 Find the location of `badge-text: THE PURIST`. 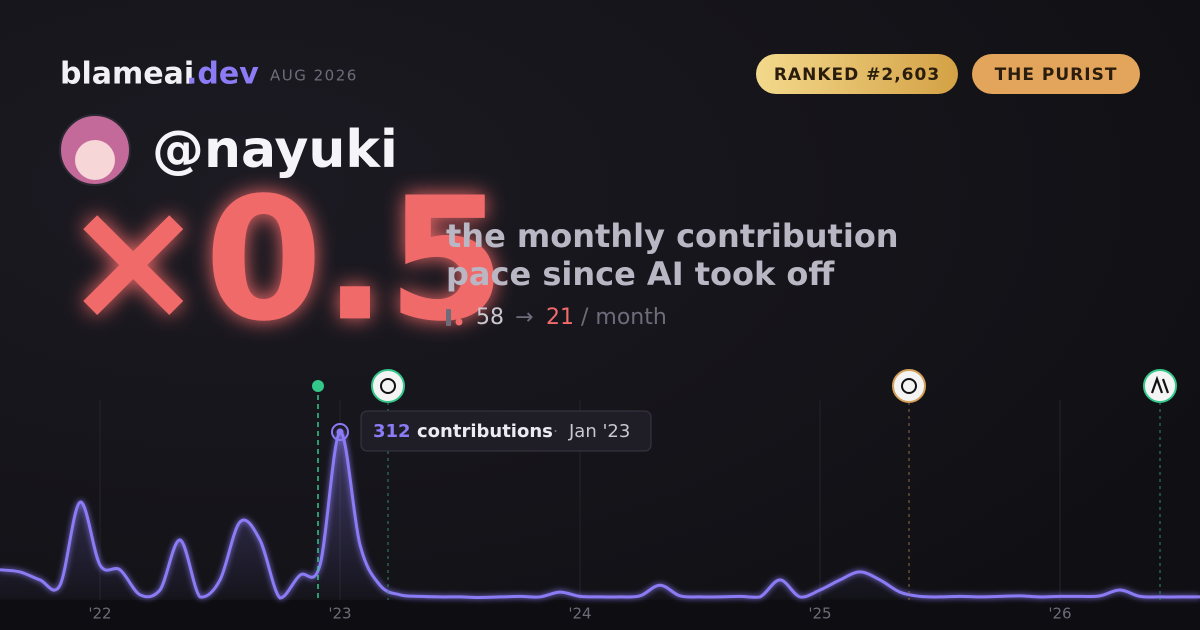

badge-text: THE PURIST is located at coordinates (1056, 75).